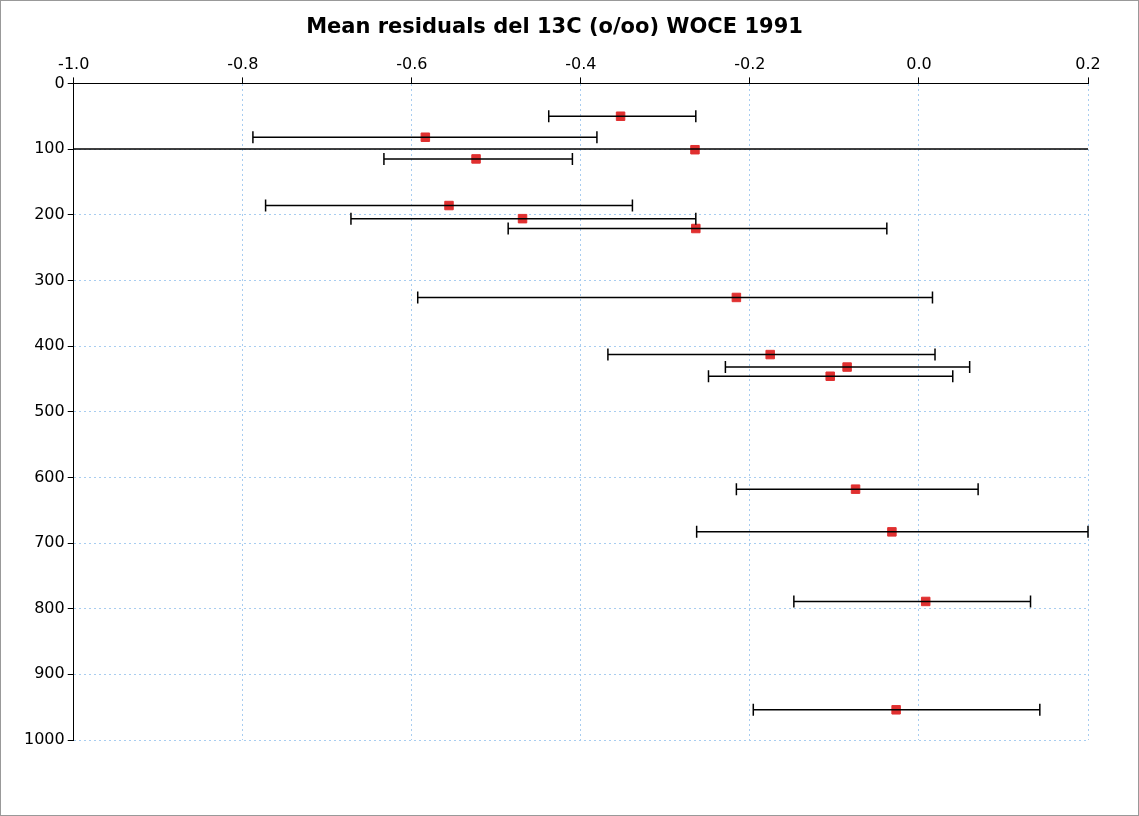 This screenshot has width=1139, height=816. Describe the element at coordinates (243, 63) in the screenshot. I see `x-tick-label: -0.8` at that location.